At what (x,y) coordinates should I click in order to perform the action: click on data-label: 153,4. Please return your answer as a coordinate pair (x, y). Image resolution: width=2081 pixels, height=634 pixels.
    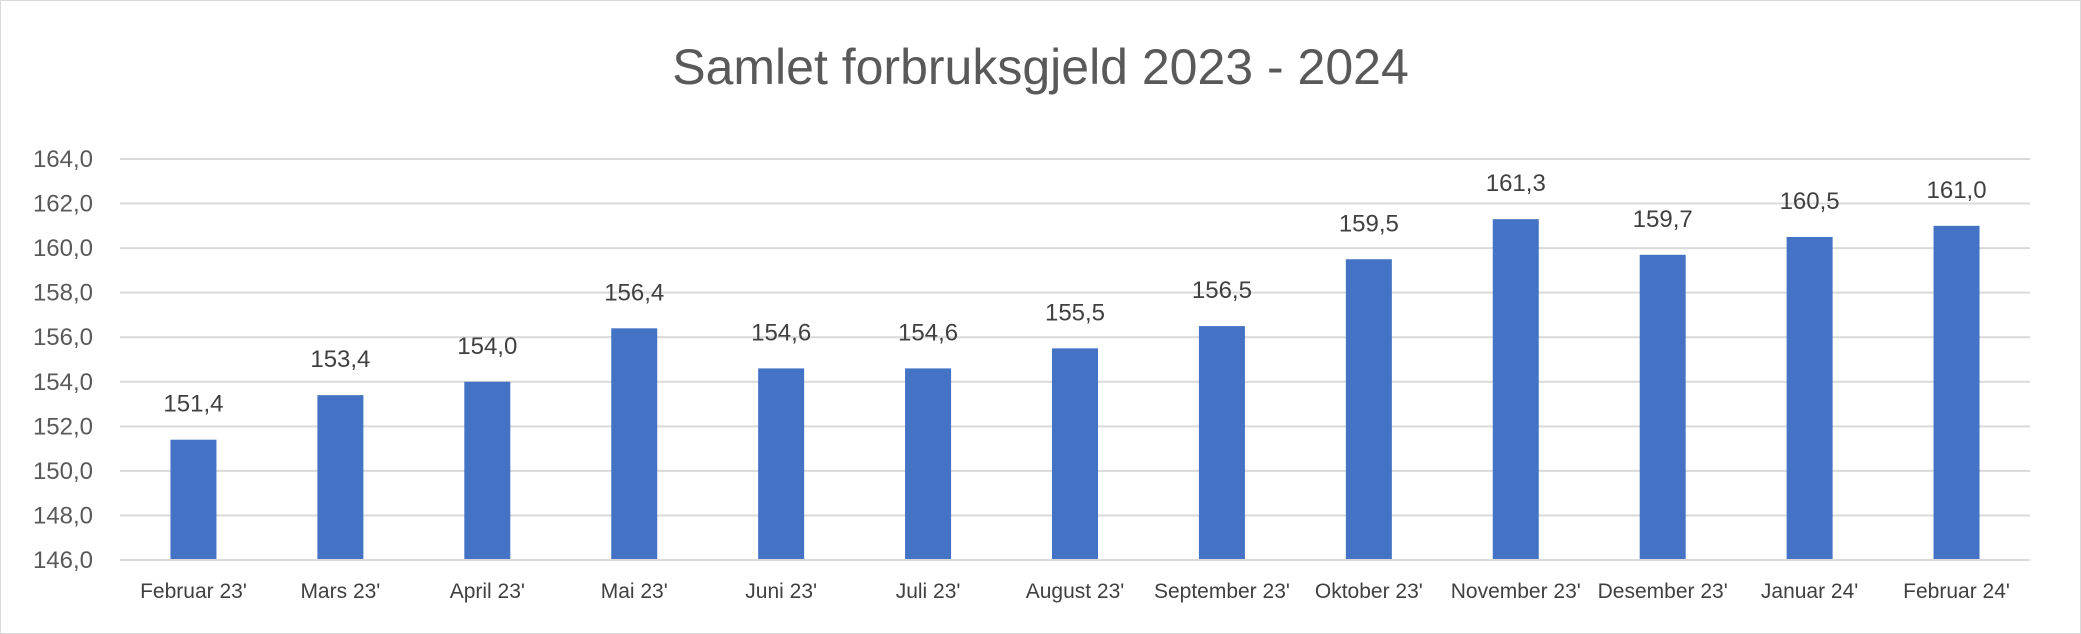
    Looking at the image, I should click on (340, 359).